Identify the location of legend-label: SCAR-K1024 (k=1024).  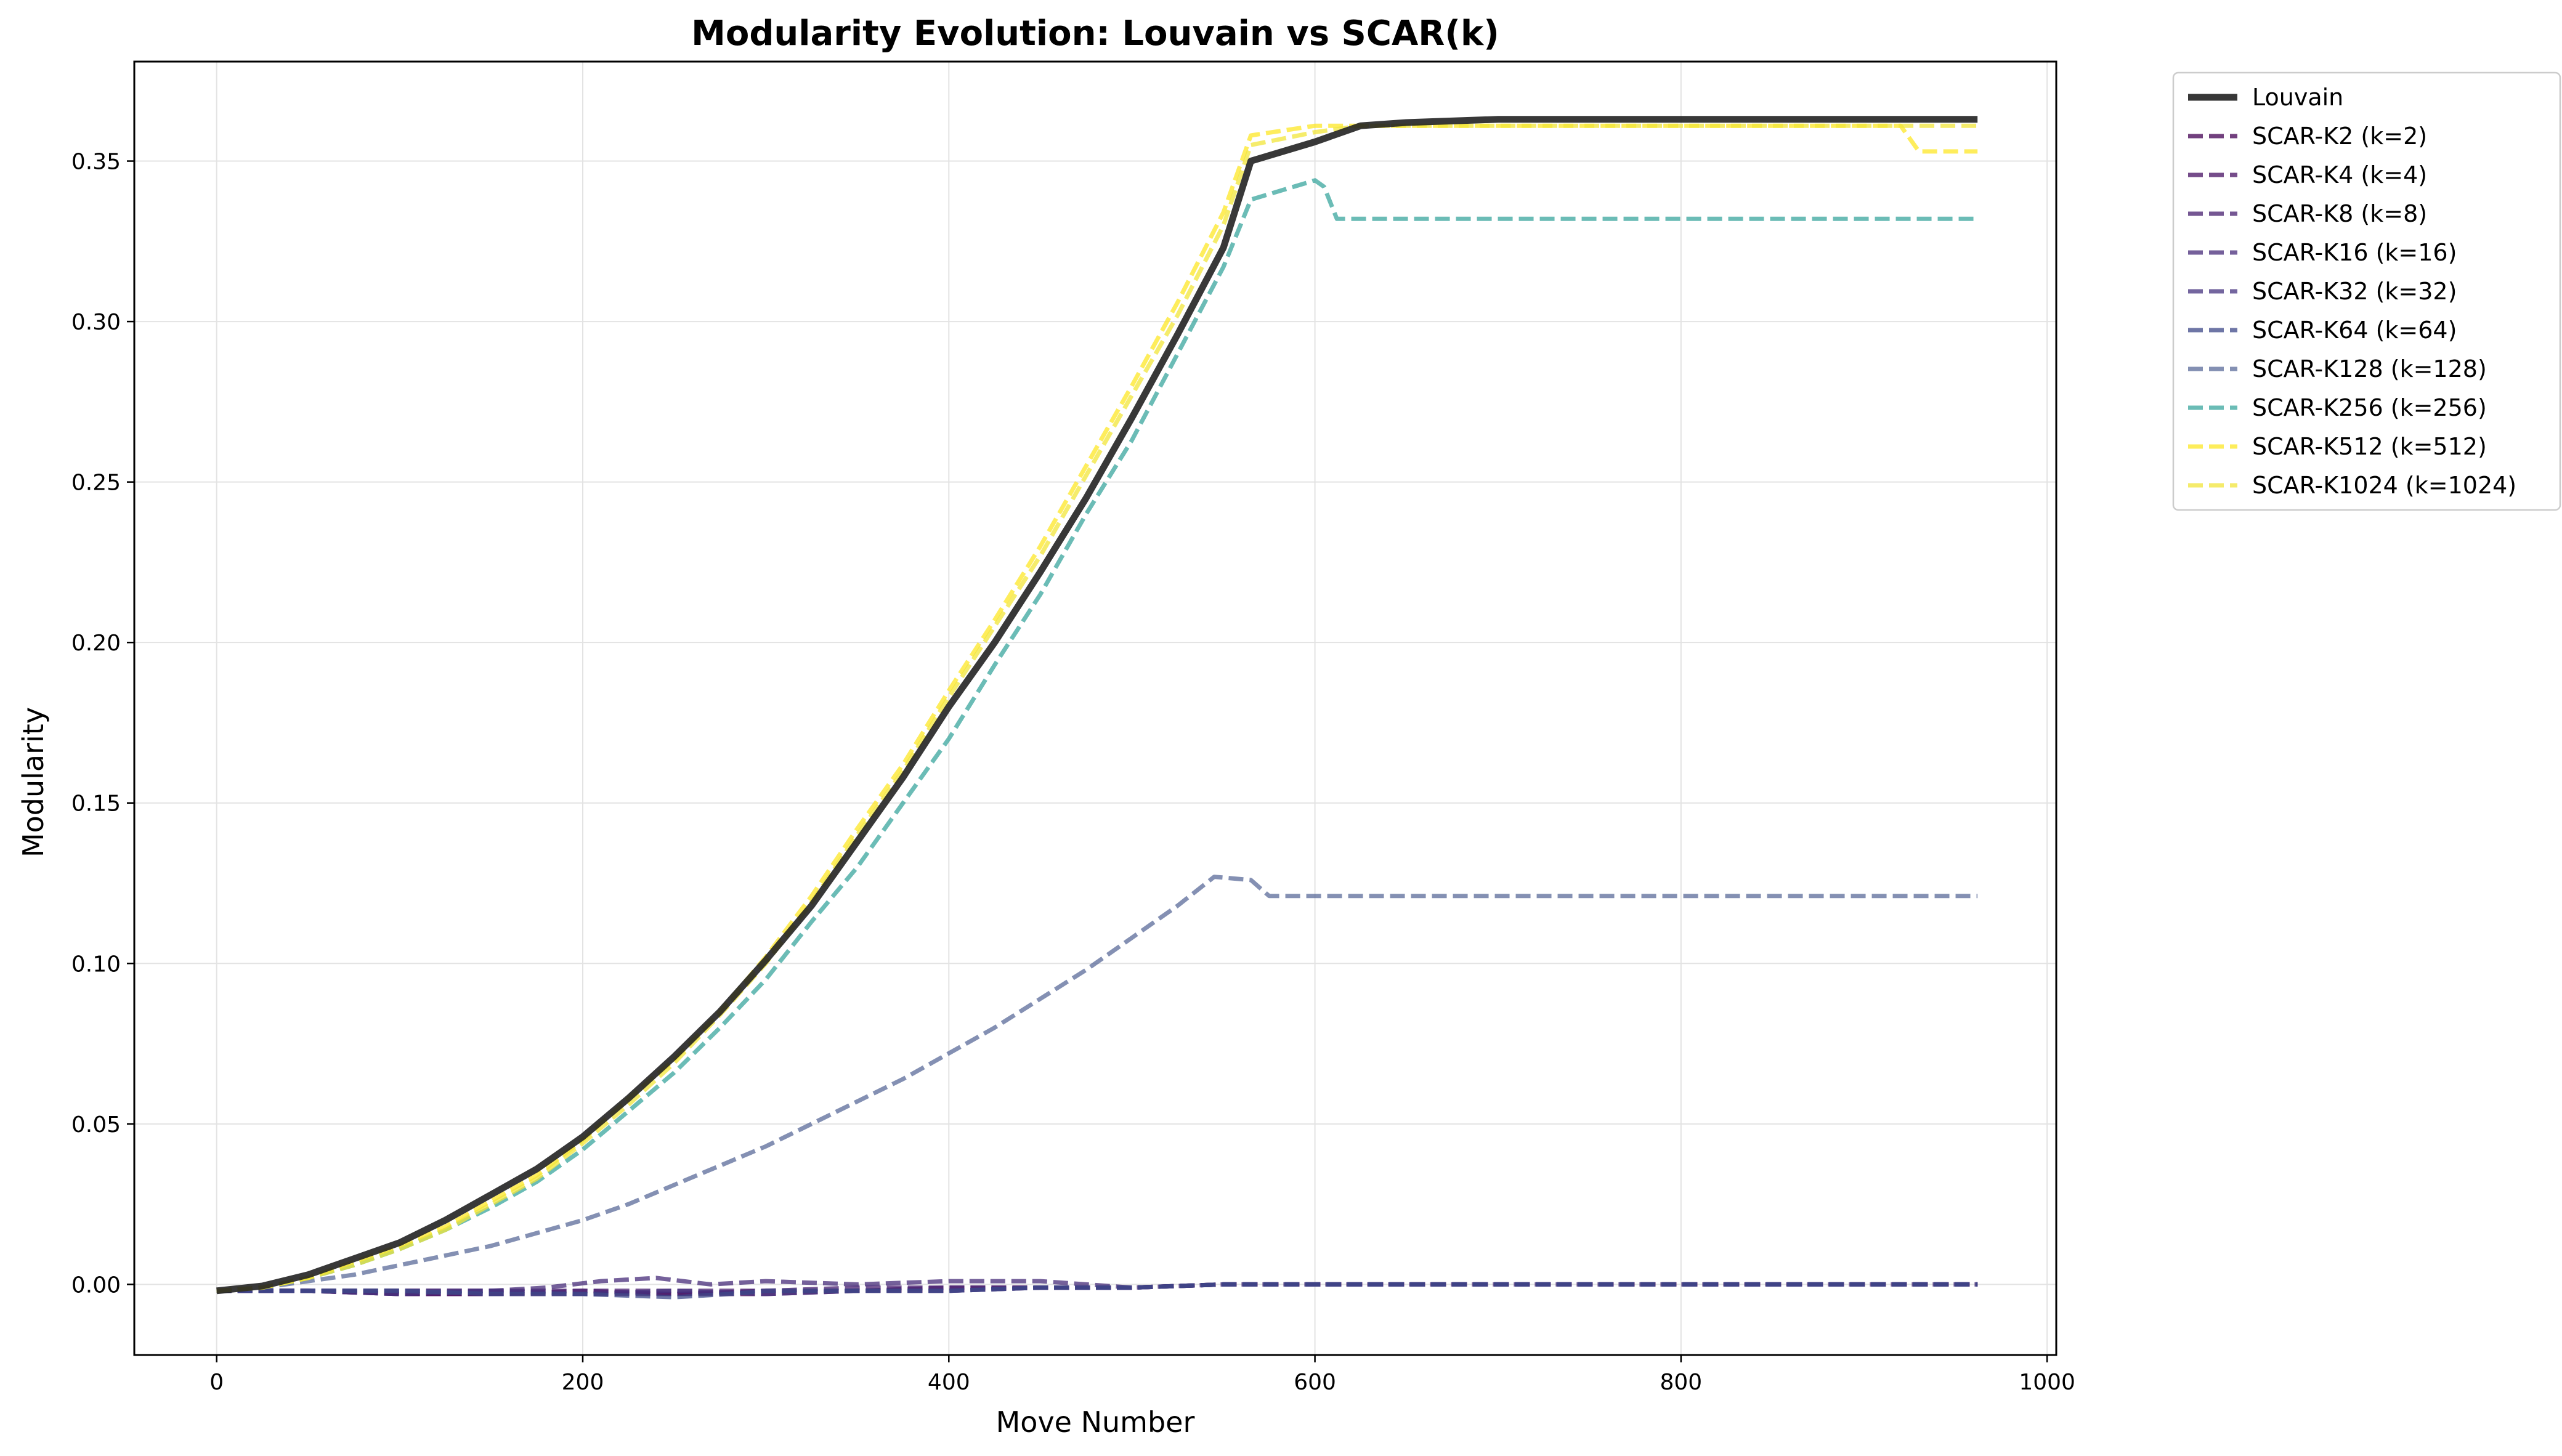
(2384, 486).